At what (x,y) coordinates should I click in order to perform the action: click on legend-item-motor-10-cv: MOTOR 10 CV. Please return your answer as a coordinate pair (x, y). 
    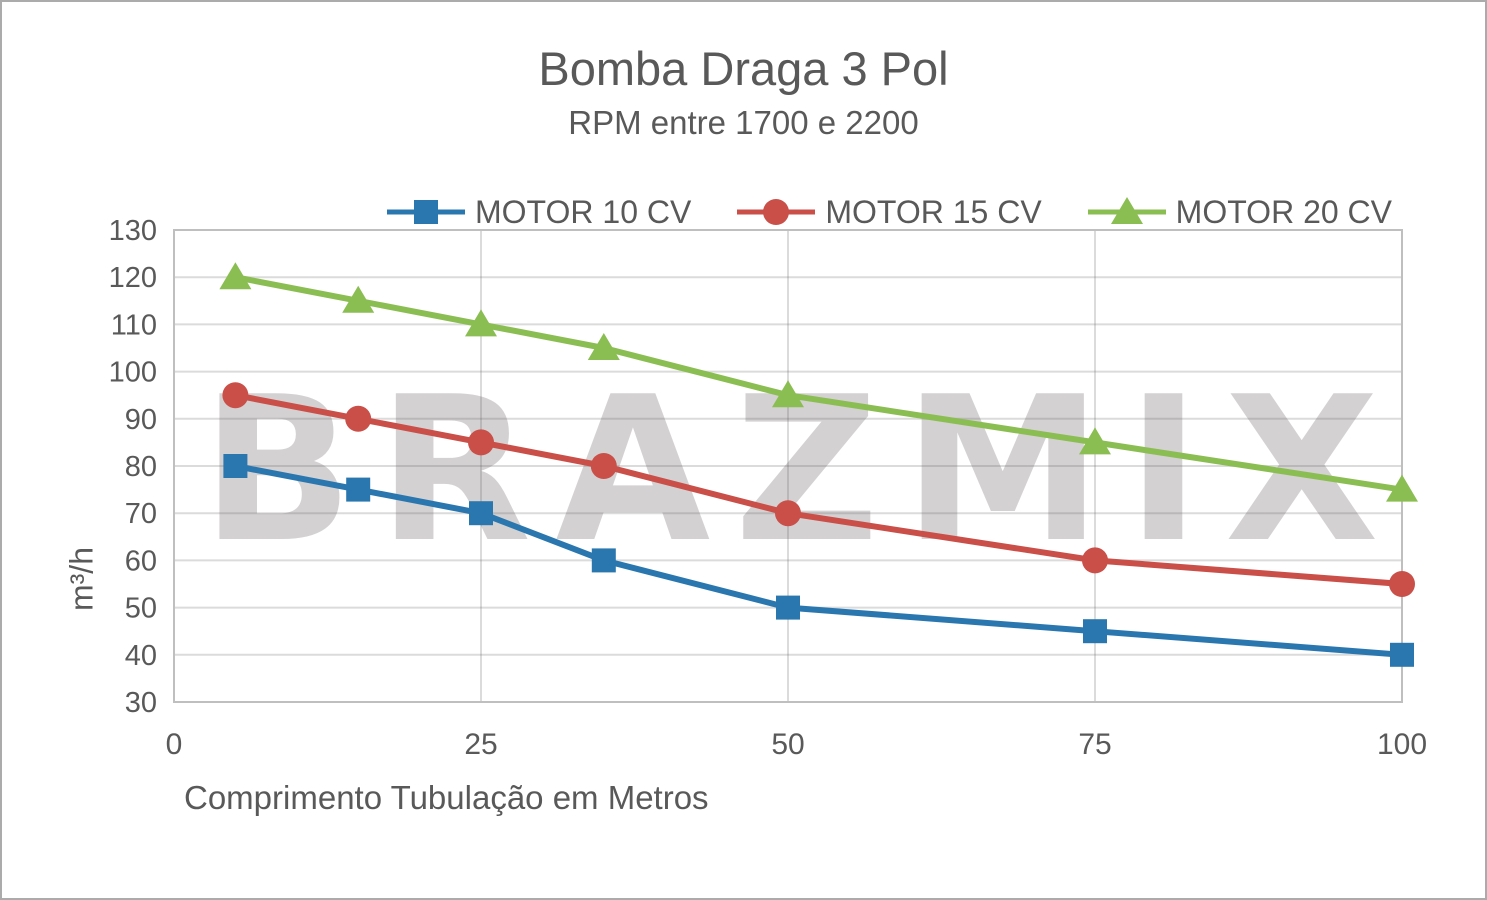
    Looking at the image, I should click on (539, 212).